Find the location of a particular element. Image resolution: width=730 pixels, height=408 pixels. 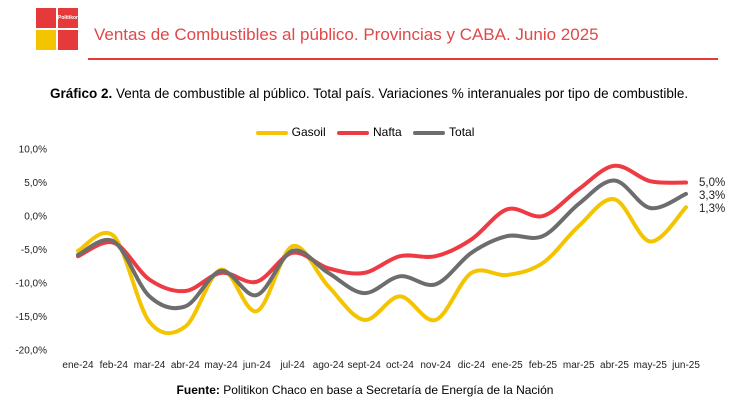

y-tick-label: 5,0% is located at coordinates (35, 183).